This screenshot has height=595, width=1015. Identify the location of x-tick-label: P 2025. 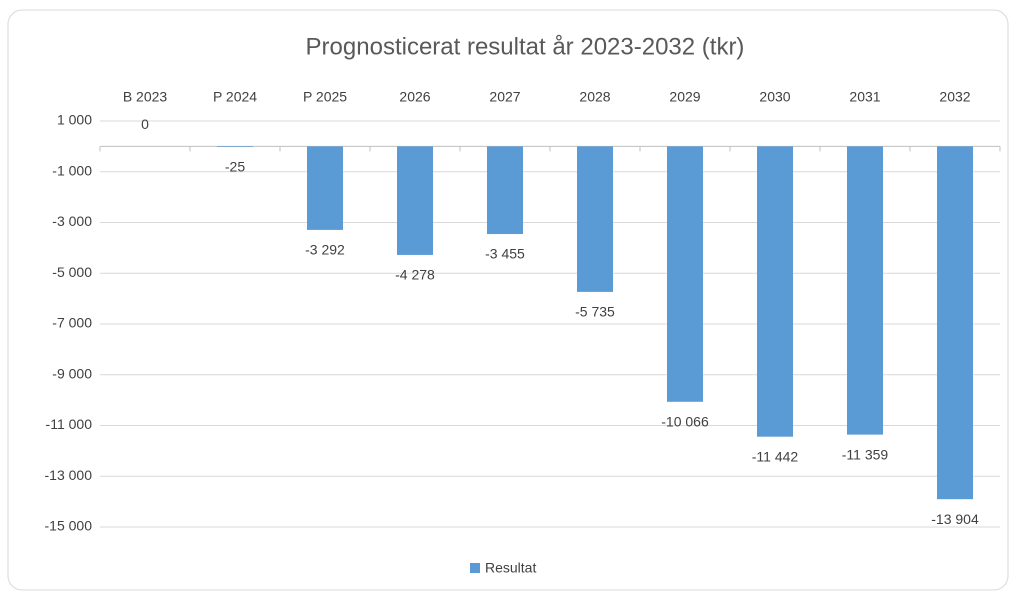
(325, 97).